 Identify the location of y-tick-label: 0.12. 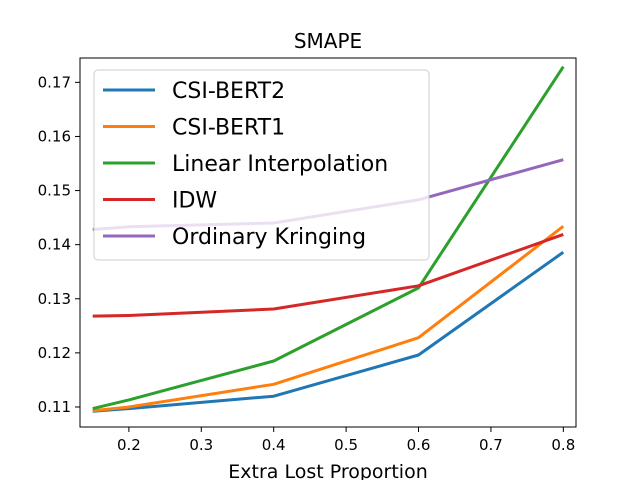
(54, 353).